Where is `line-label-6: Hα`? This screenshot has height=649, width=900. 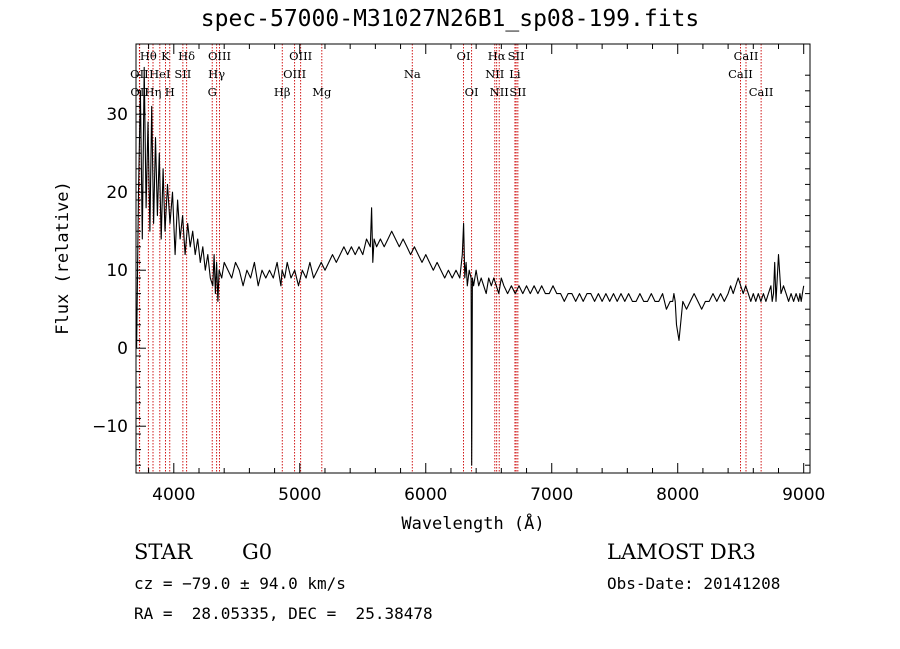 line-label-6: Hα is located at coordinates (497, 56).